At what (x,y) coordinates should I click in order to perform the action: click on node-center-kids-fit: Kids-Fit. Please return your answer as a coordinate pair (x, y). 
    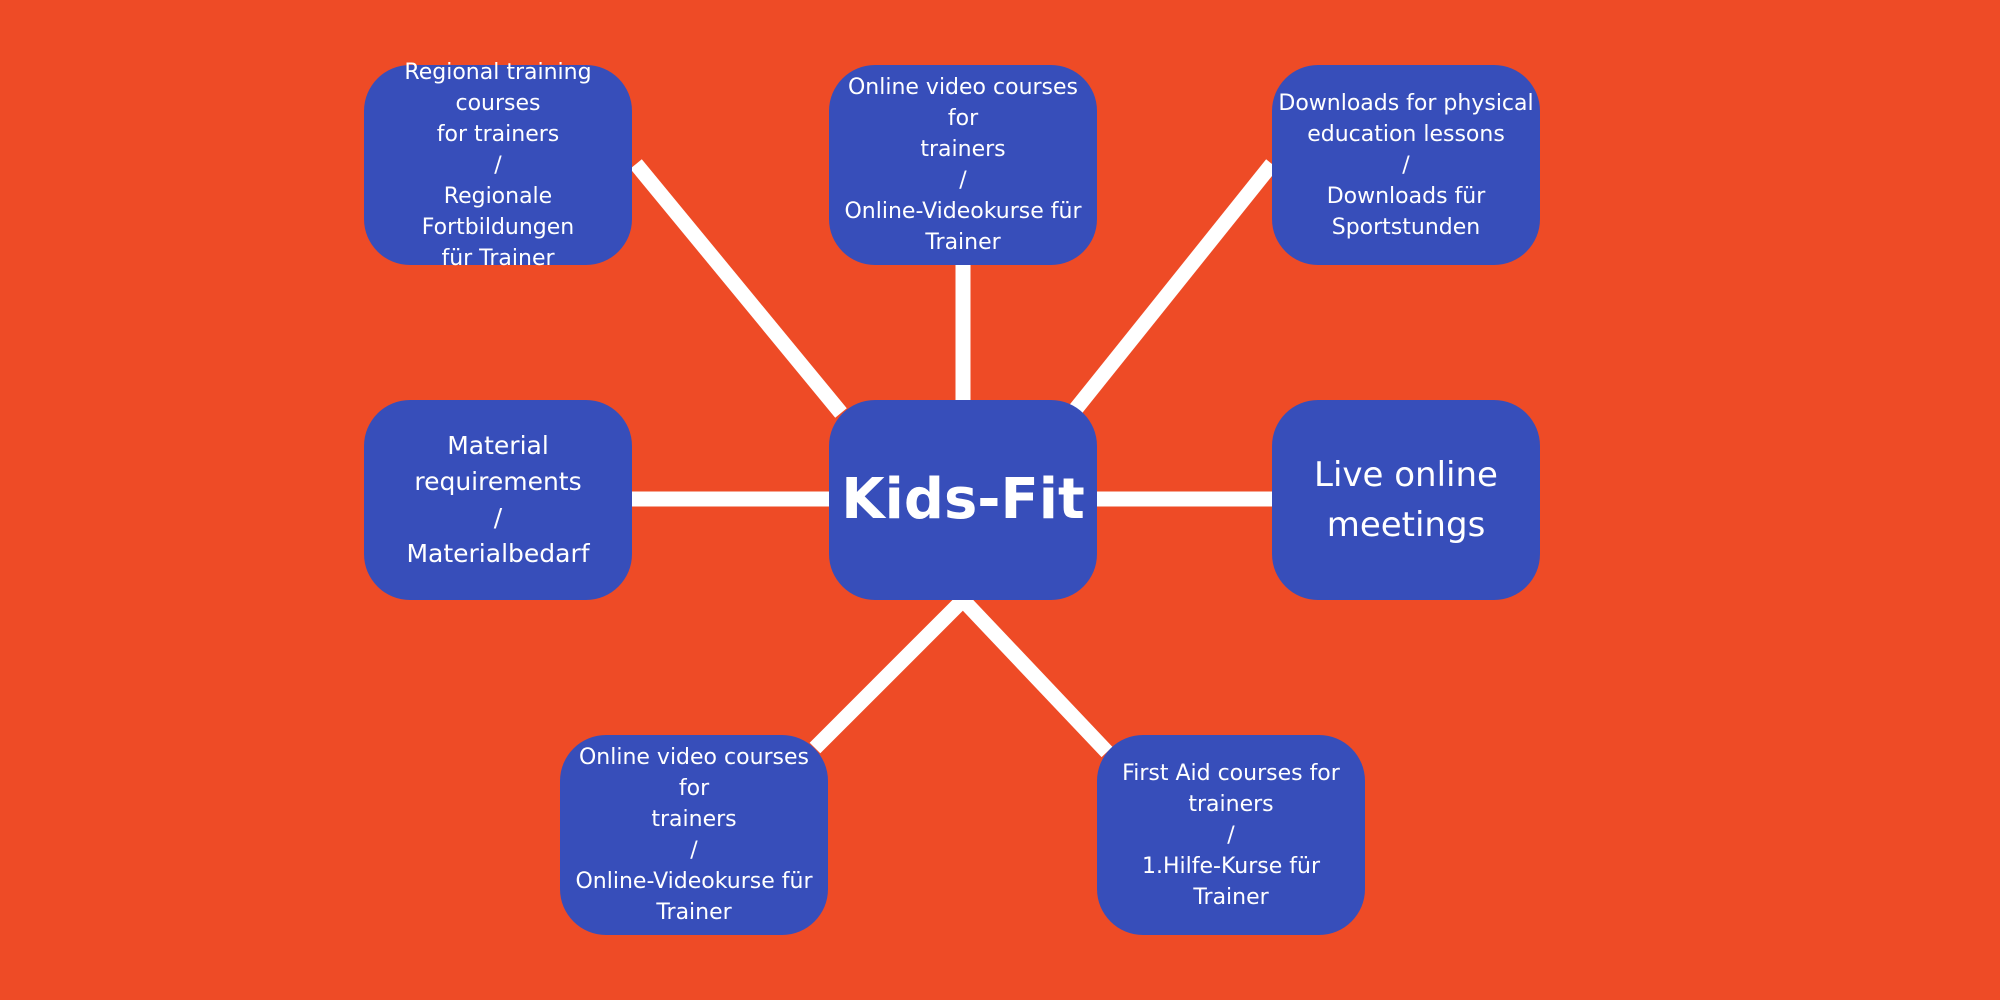
    Looking at the image, I should click on (963, 500).